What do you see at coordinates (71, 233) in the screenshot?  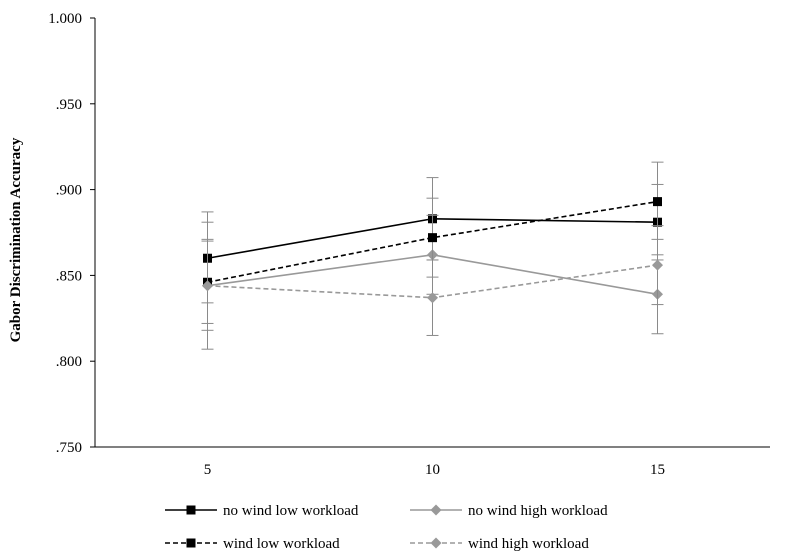 I see `y-axis-ticks: .750 .800 .850 .900 .950 1.000` at bounding box center [71, 233].